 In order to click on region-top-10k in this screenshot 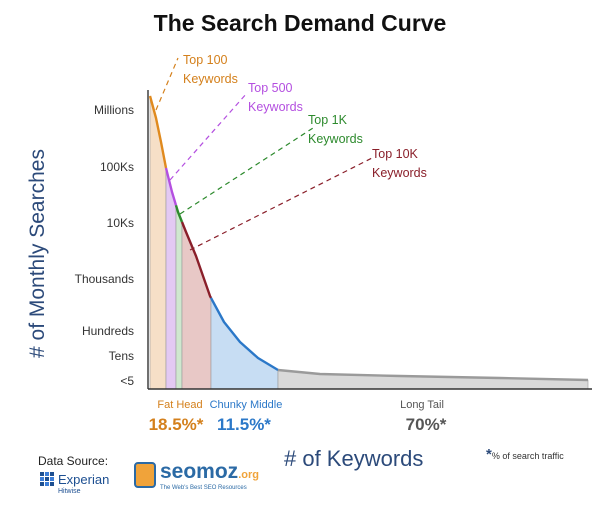, I will do `click(196, 305)`.